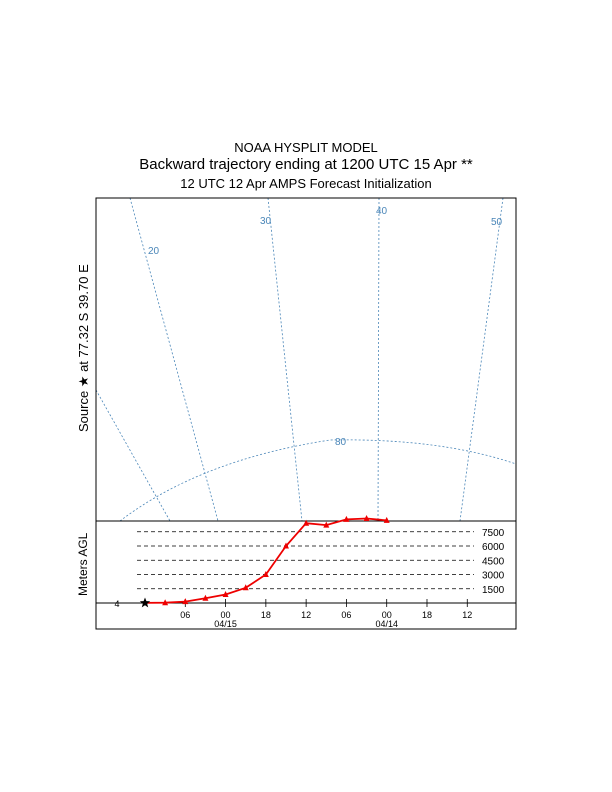 This screenshot has height=792, width=612. I want to click on height-tick-label: 6000, so click(493, 547).